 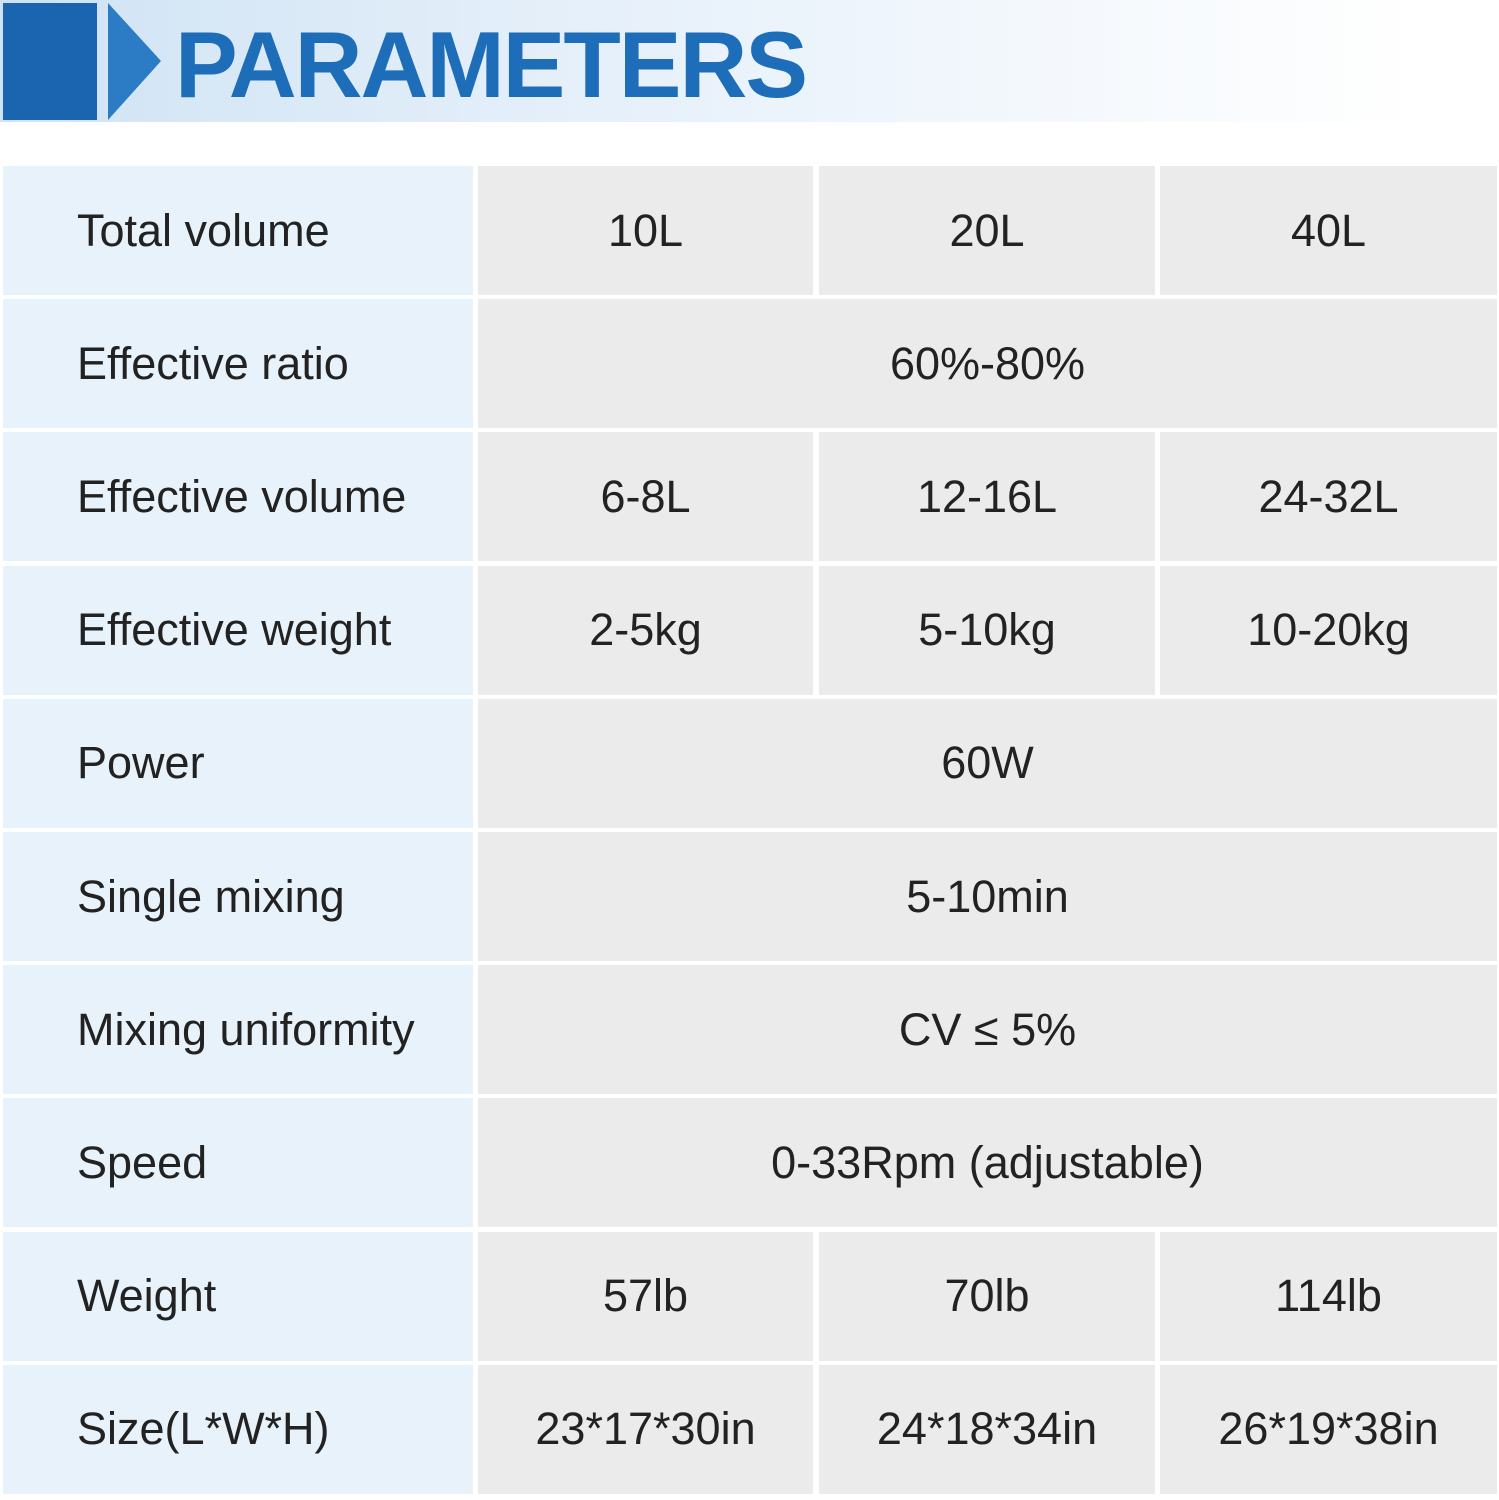 I want to click on row-label: Size(L*W*H), so click(x=238, y=1429).